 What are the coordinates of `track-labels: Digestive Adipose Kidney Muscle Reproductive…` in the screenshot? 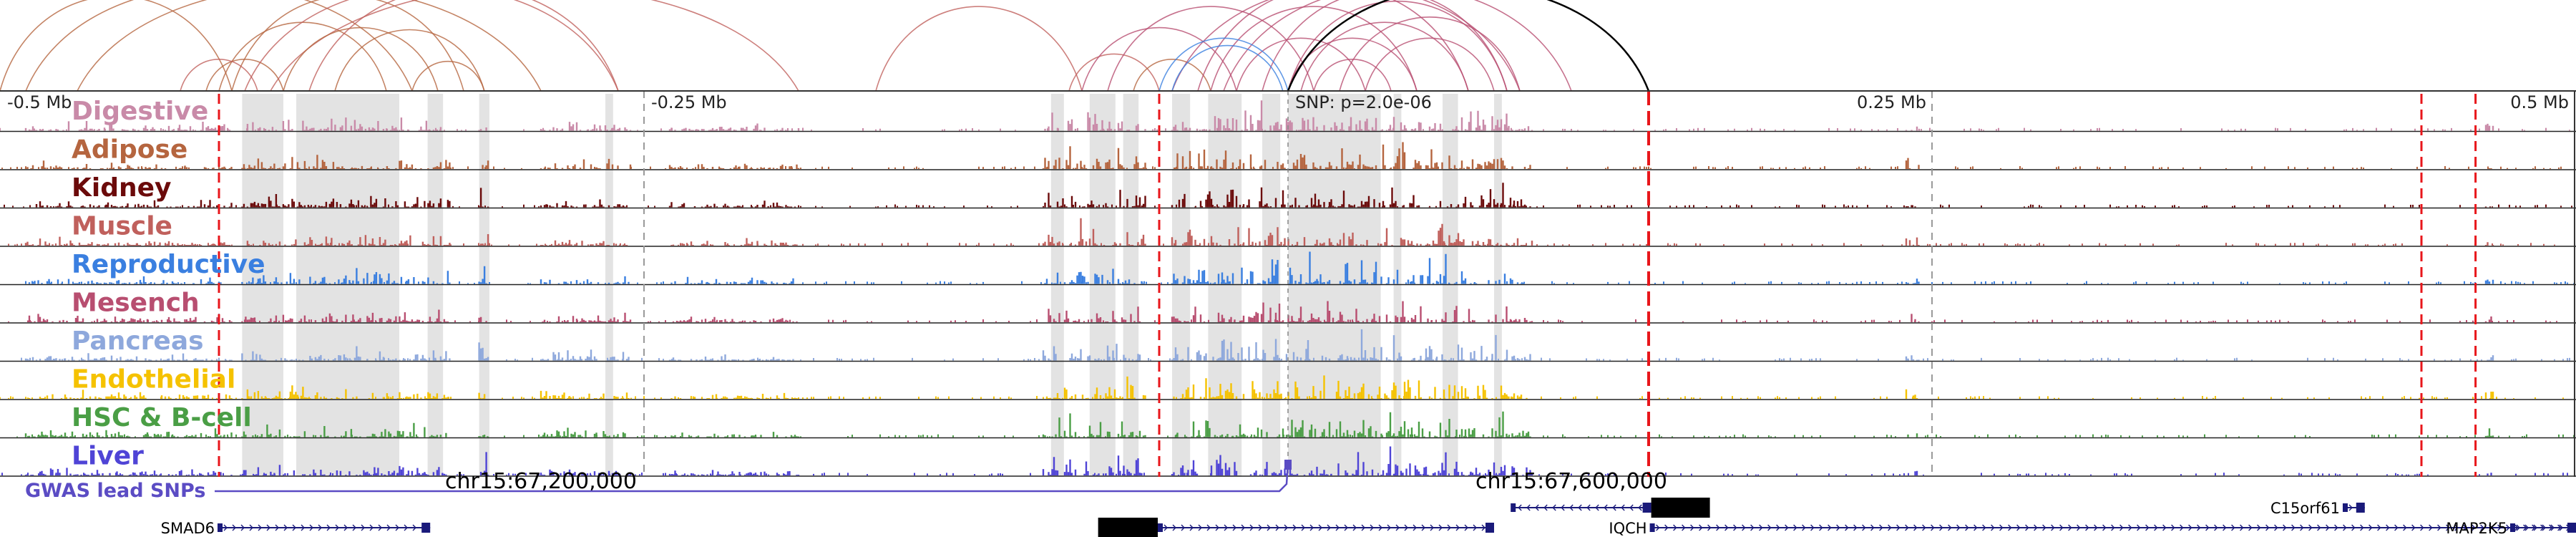 It's located at (168, 284).